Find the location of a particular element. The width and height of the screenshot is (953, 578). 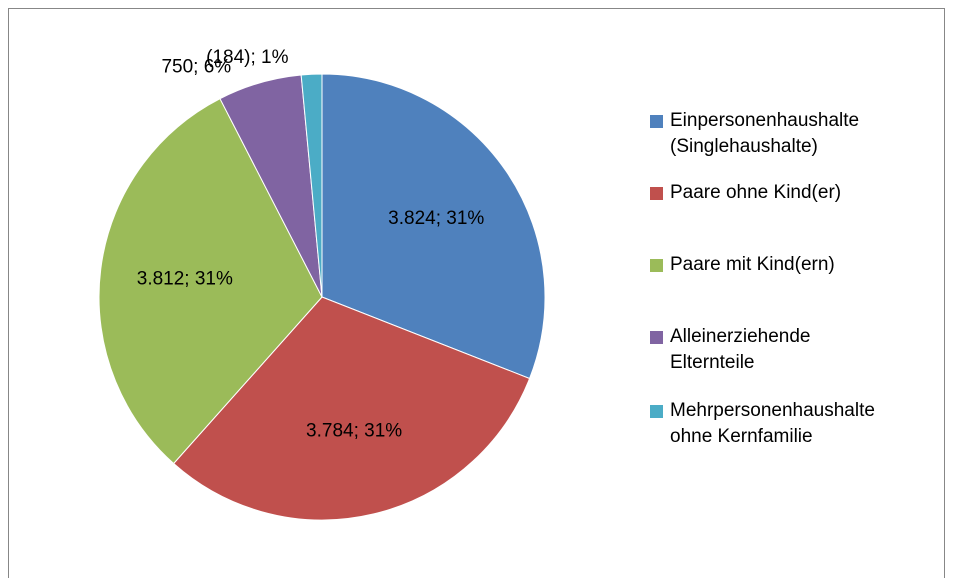

legend-item: Paare ohne Kind(er) is located at coordinates (767, 193).